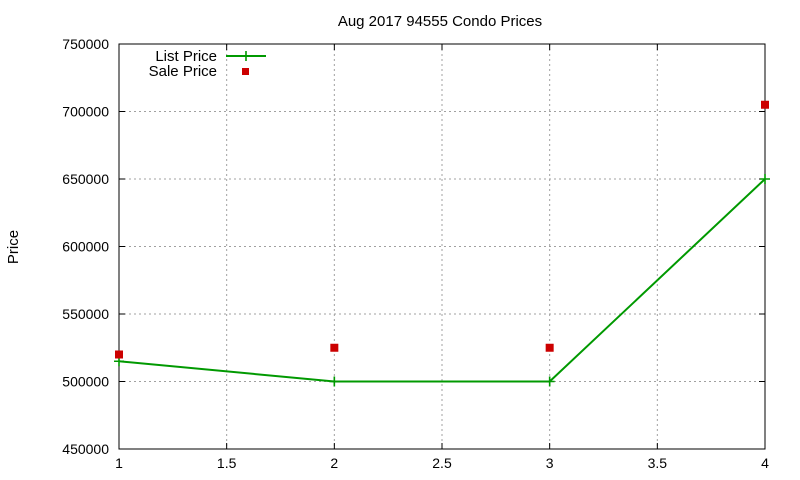 Image resolution: width=800 pixels, height=480 pixels. Describe the element at coordinates (334, 463) in the screenshot. I see `x-tick-label: 2` at that location.